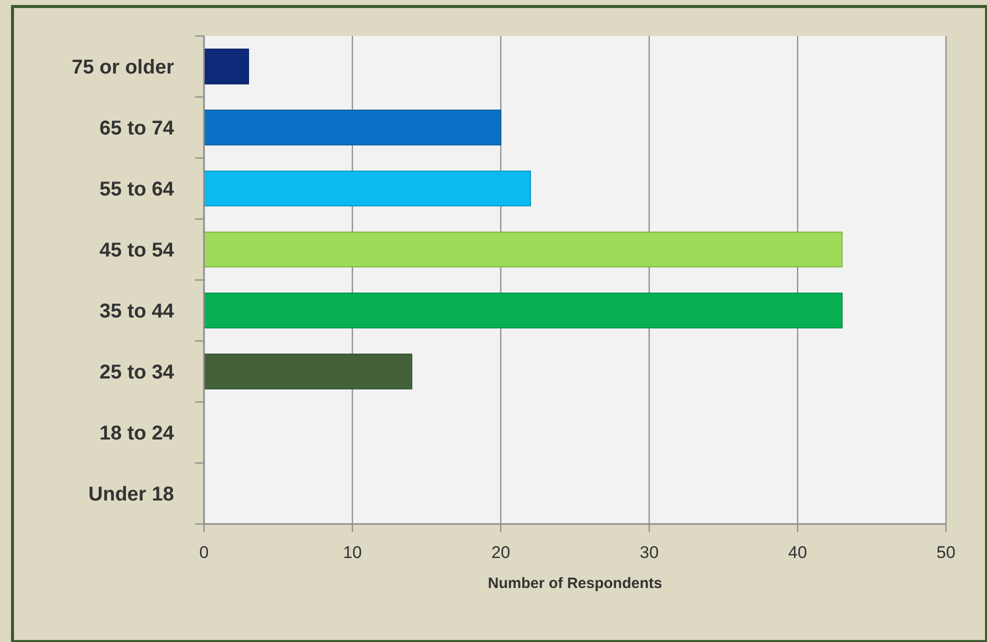  I want to click on x-tick-label: 0, so click(204, 552).